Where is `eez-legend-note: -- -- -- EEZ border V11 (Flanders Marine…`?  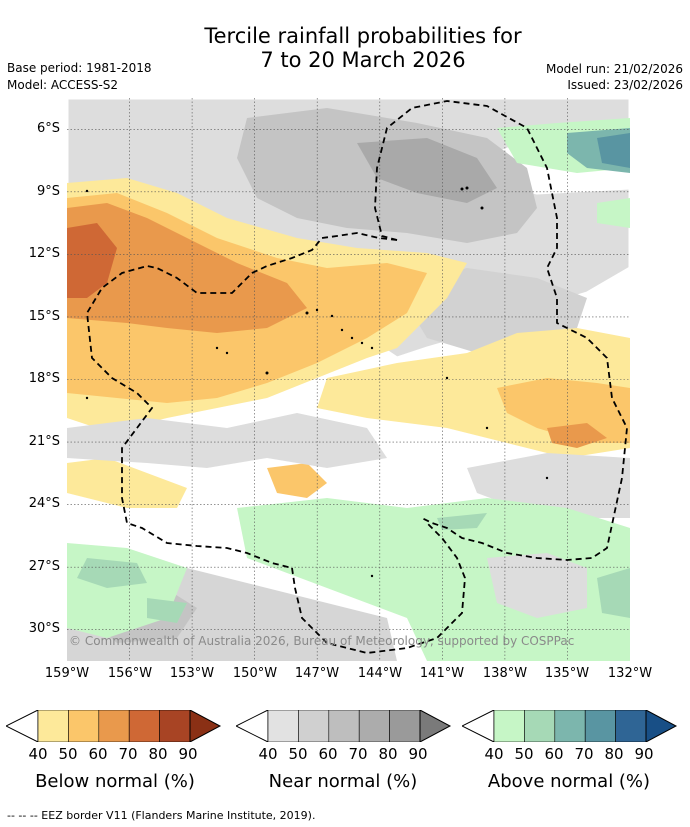 eez-legend-note: -- -- -- EEZ border V11 (Flanders Marine… is located at coordinates (161, 815).